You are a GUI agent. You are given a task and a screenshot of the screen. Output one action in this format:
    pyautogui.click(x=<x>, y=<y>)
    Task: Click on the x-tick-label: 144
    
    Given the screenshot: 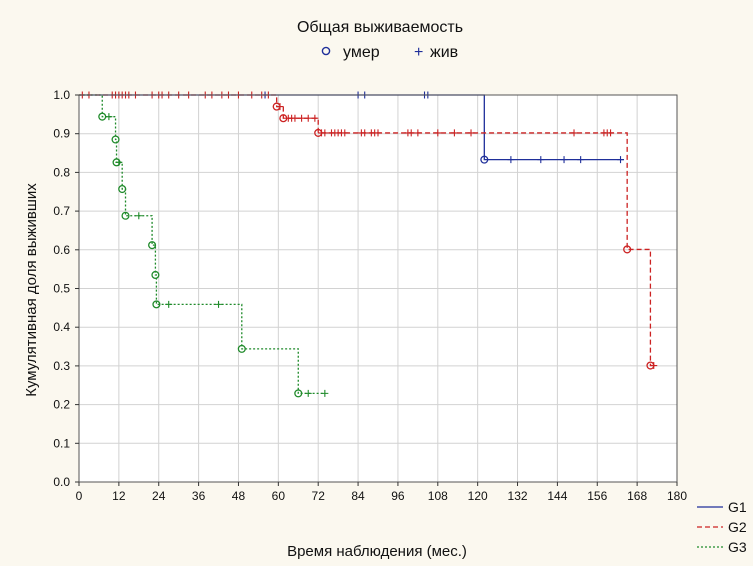 What is the action you would take?
    pyautogui.click(x=557, y=496)
    